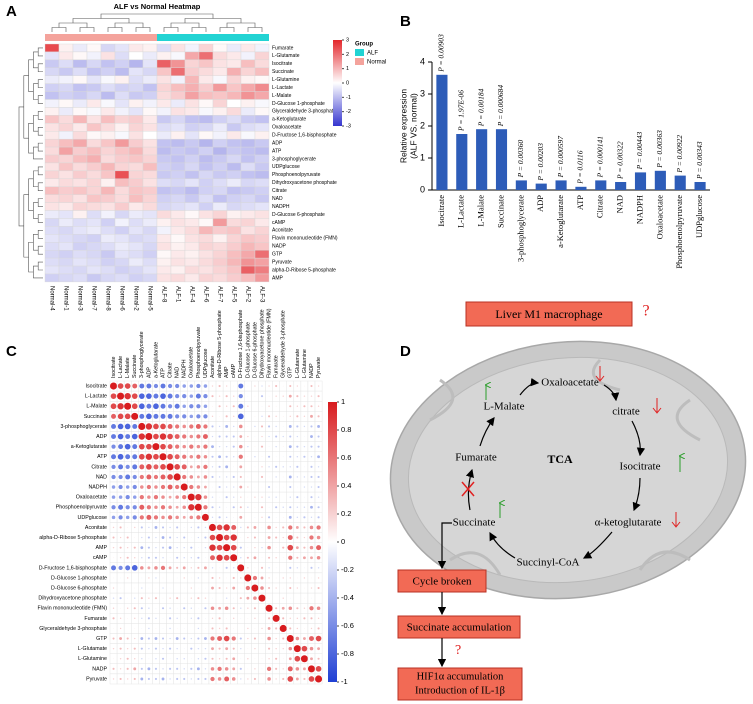  I want to click on row-label: UDPglucose, so click(286, 167).